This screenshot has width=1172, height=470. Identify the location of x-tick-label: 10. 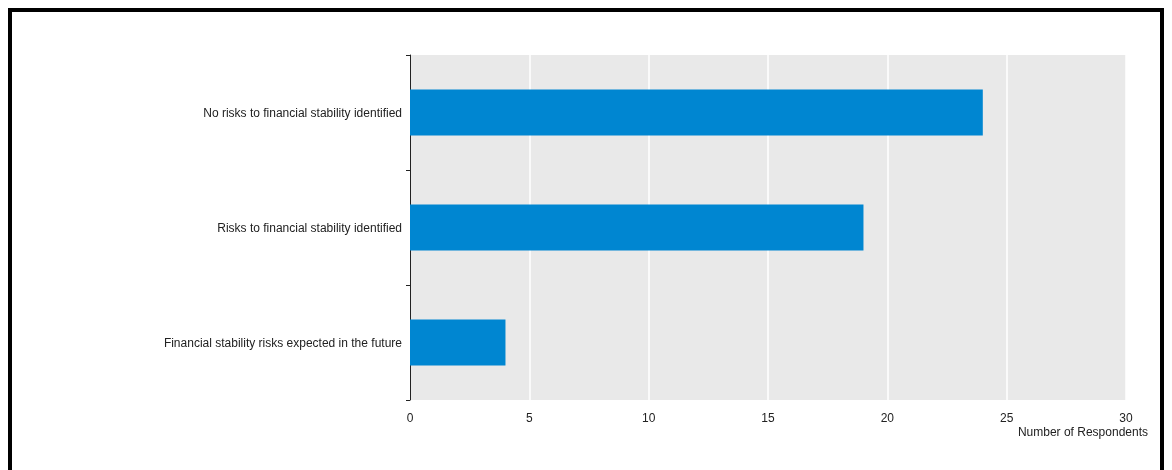
(648, 418).